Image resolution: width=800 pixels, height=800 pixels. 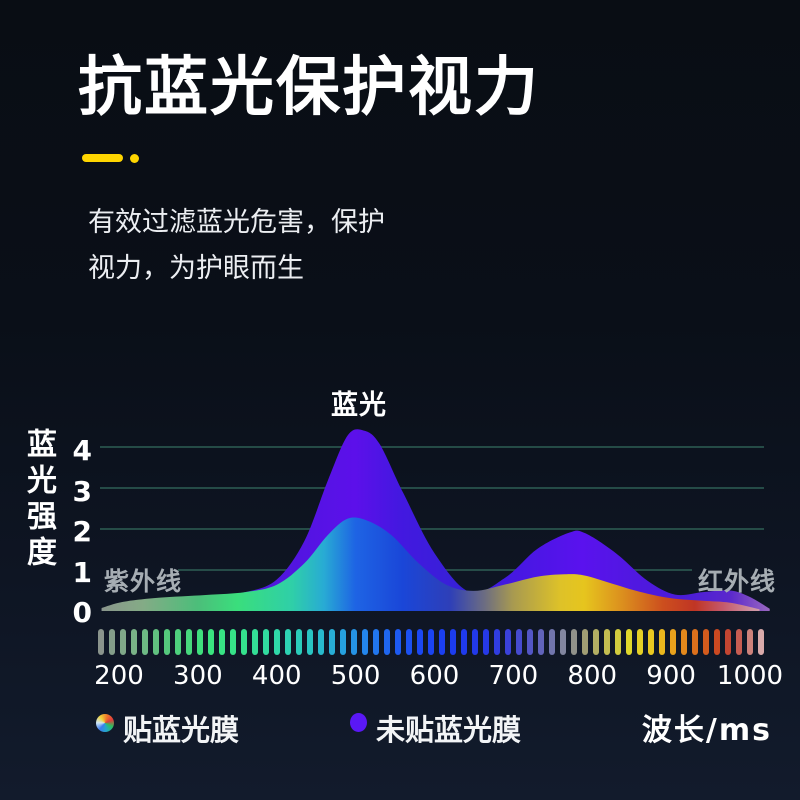 I want to click on y-tick-2: 2, so click(x=82, y=531).